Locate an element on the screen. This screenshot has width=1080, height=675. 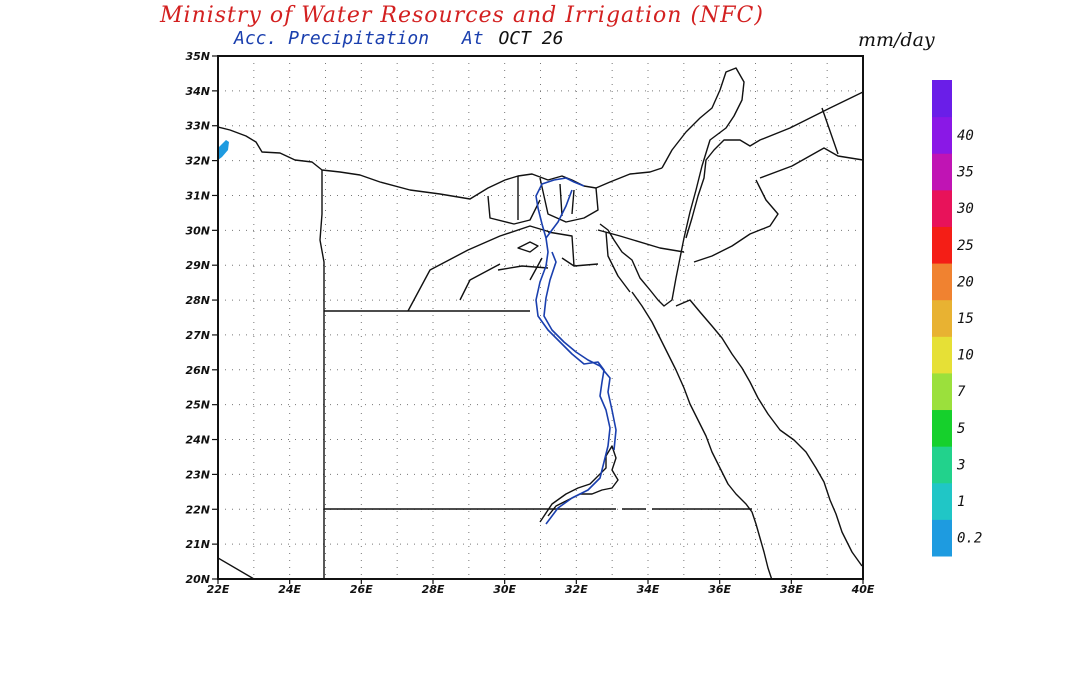
legend-label: 20 is located at coordinates (965, 282).